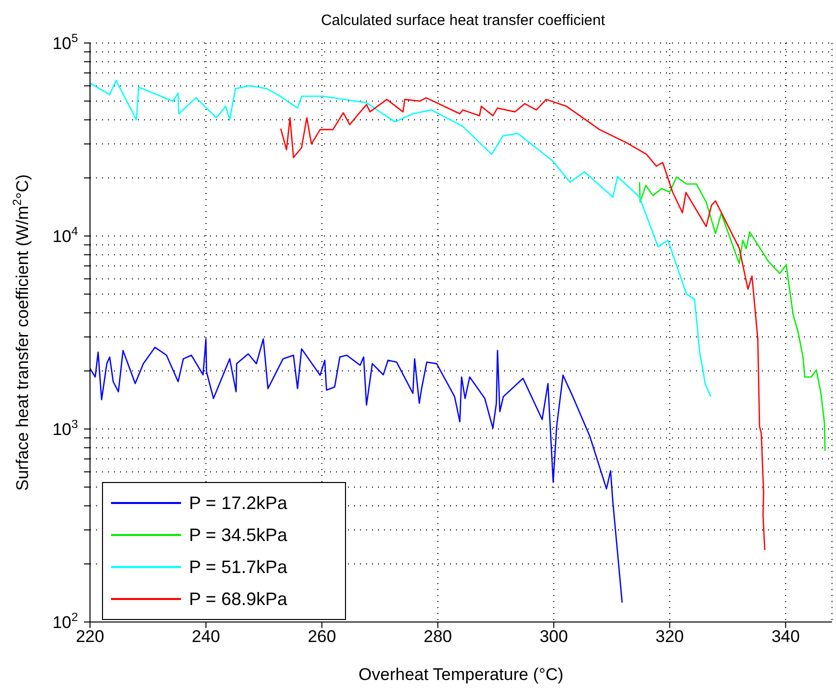 The height and width of the screenshot is (694, 836). Describe the element at coordinates (90, 636) in the screenshot. I see `x-tick-label: 220` at that location.